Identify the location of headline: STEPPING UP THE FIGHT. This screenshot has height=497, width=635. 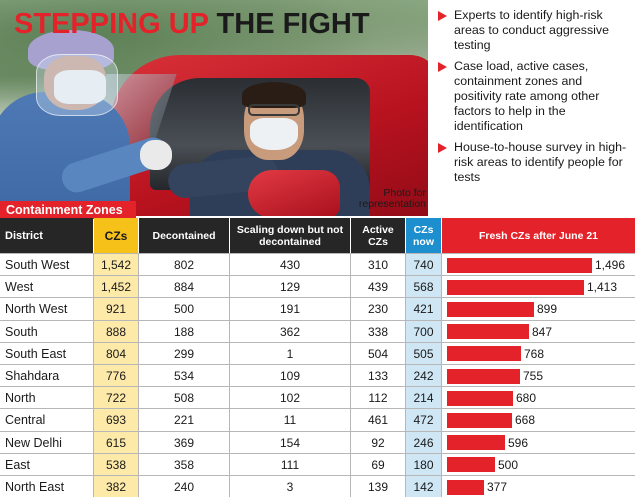
(192, 24).